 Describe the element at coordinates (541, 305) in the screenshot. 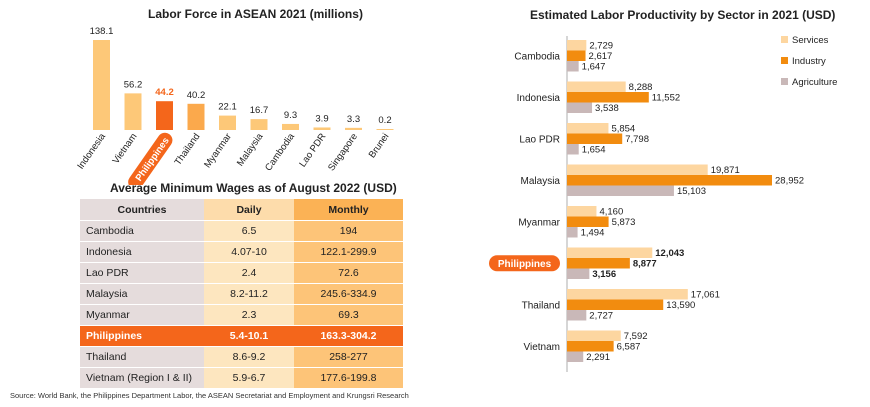

I see `productivity-category-label: Thailand` at that location.